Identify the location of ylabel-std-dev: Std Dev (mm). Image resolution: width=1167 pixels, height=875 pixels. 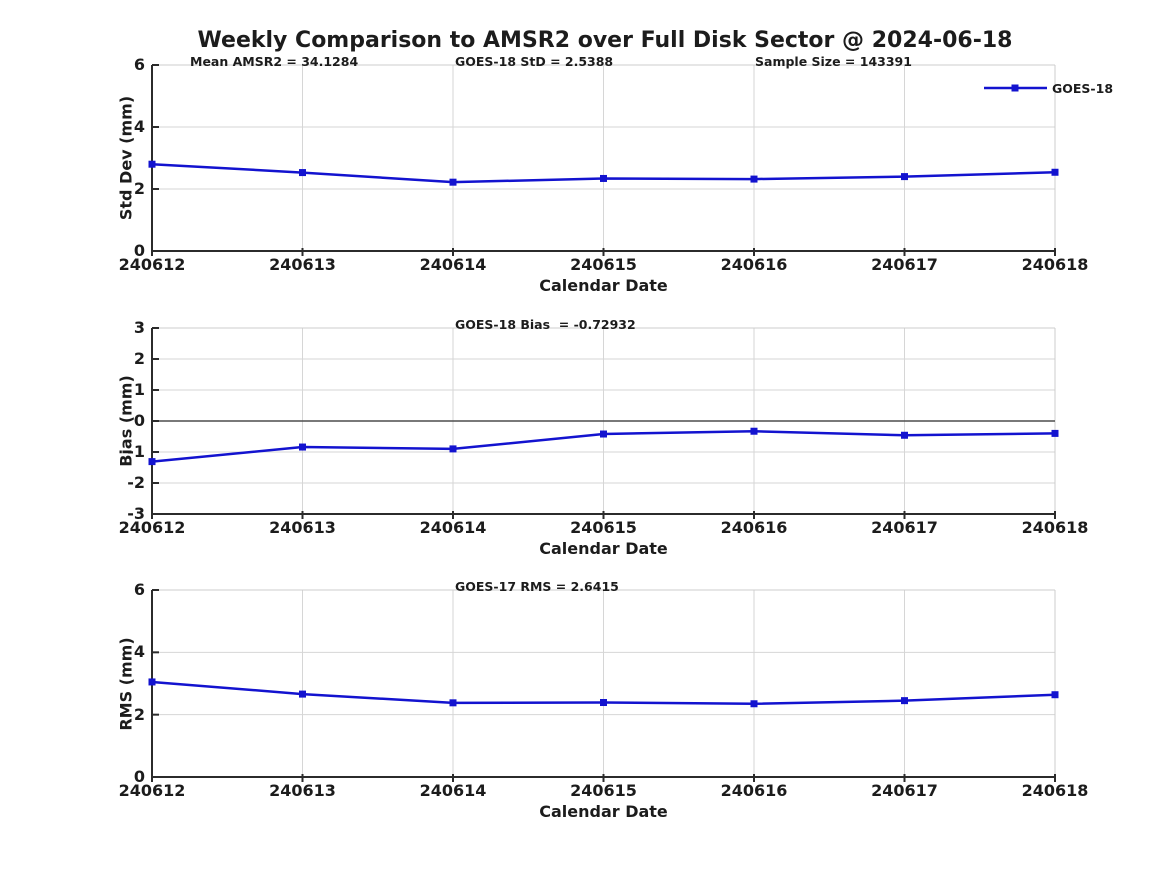
(126, 158).